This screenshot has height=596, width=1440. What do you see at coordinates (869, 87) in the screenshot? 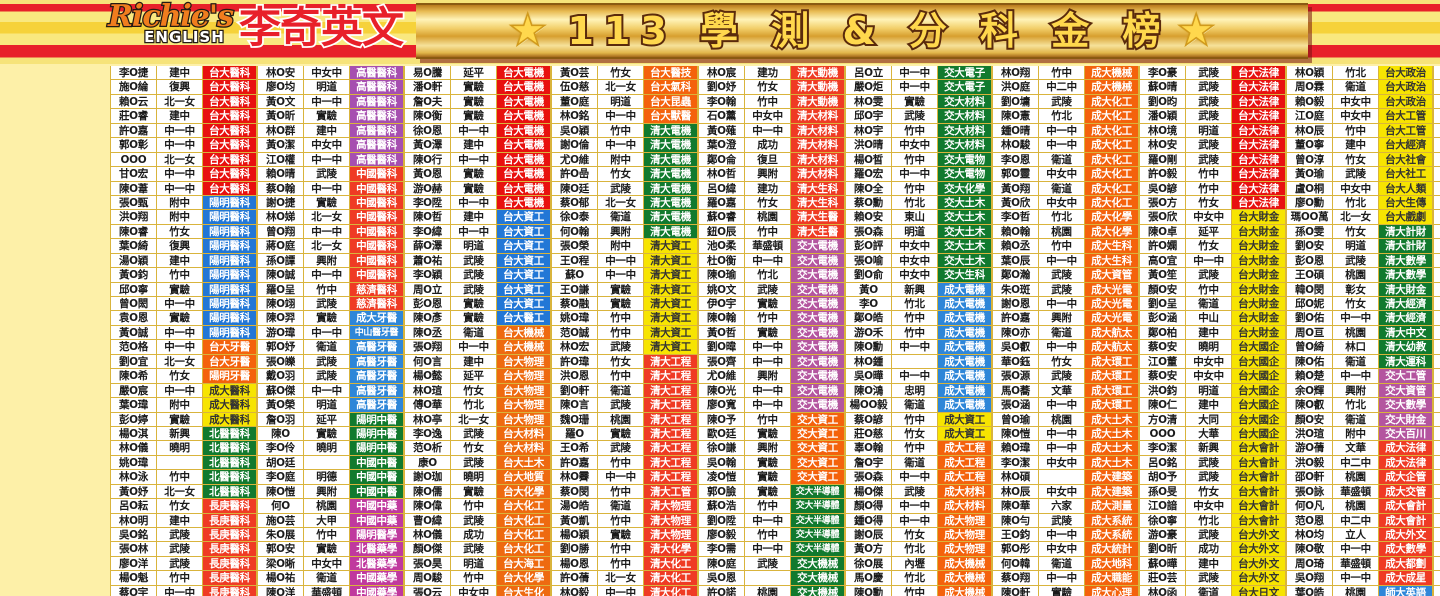
I see `cell-student-name: 嚴O炬` at bounding box center [869, 87].